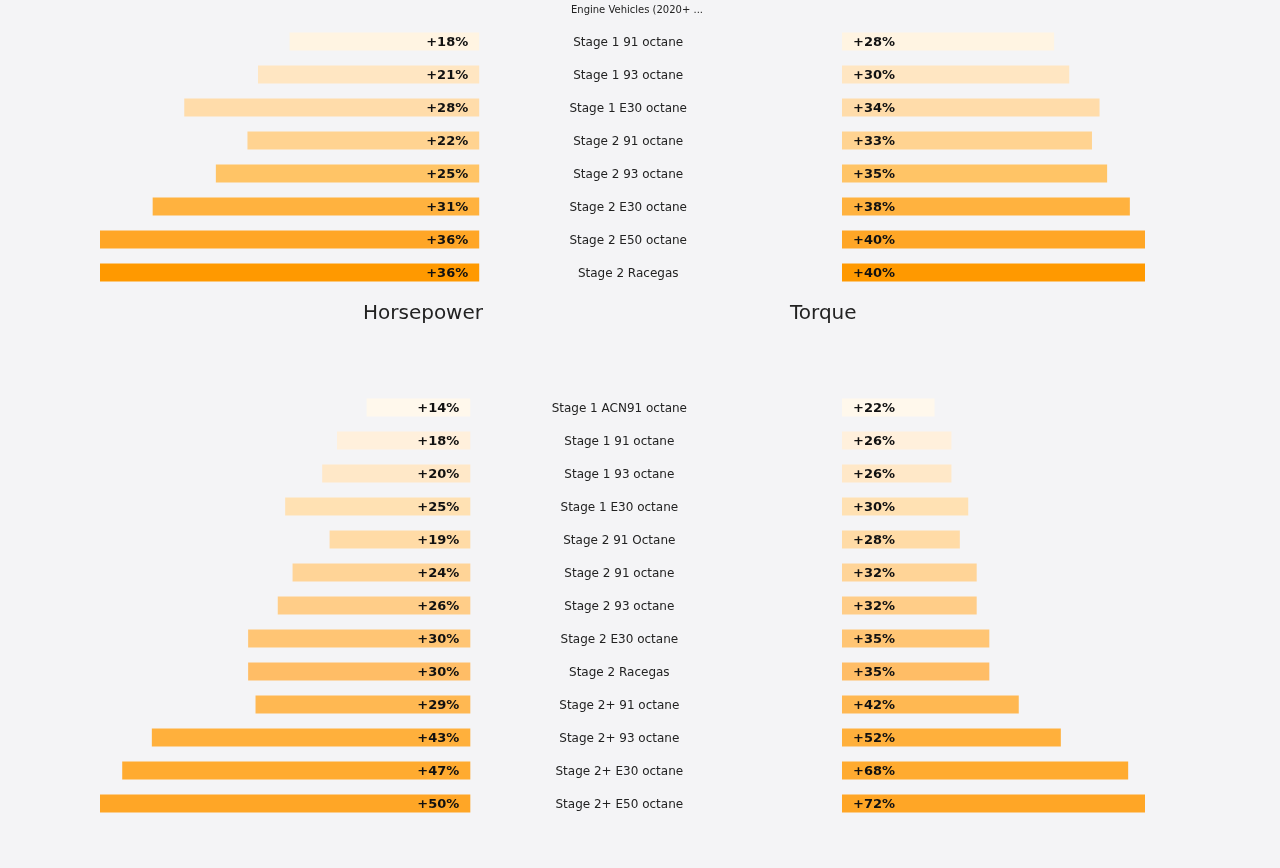  What do you see at coordinates (874, 206) in the screenshot?
I see `data-label: +38%` at bounding box center [874, 206].